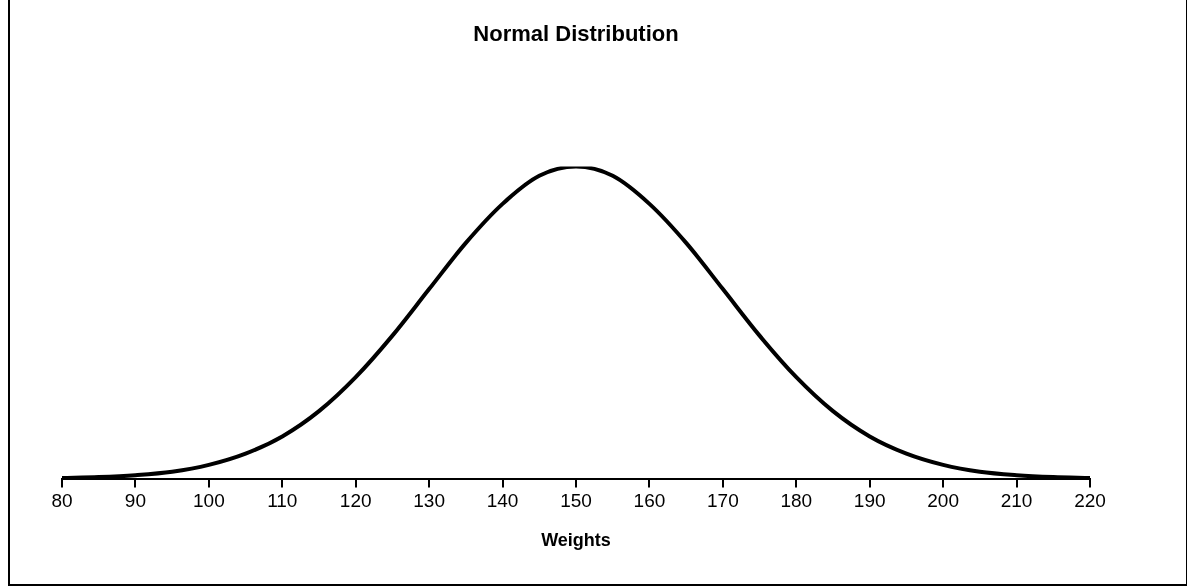  I want to click on x-tick-label: 100, so click(209, 501).